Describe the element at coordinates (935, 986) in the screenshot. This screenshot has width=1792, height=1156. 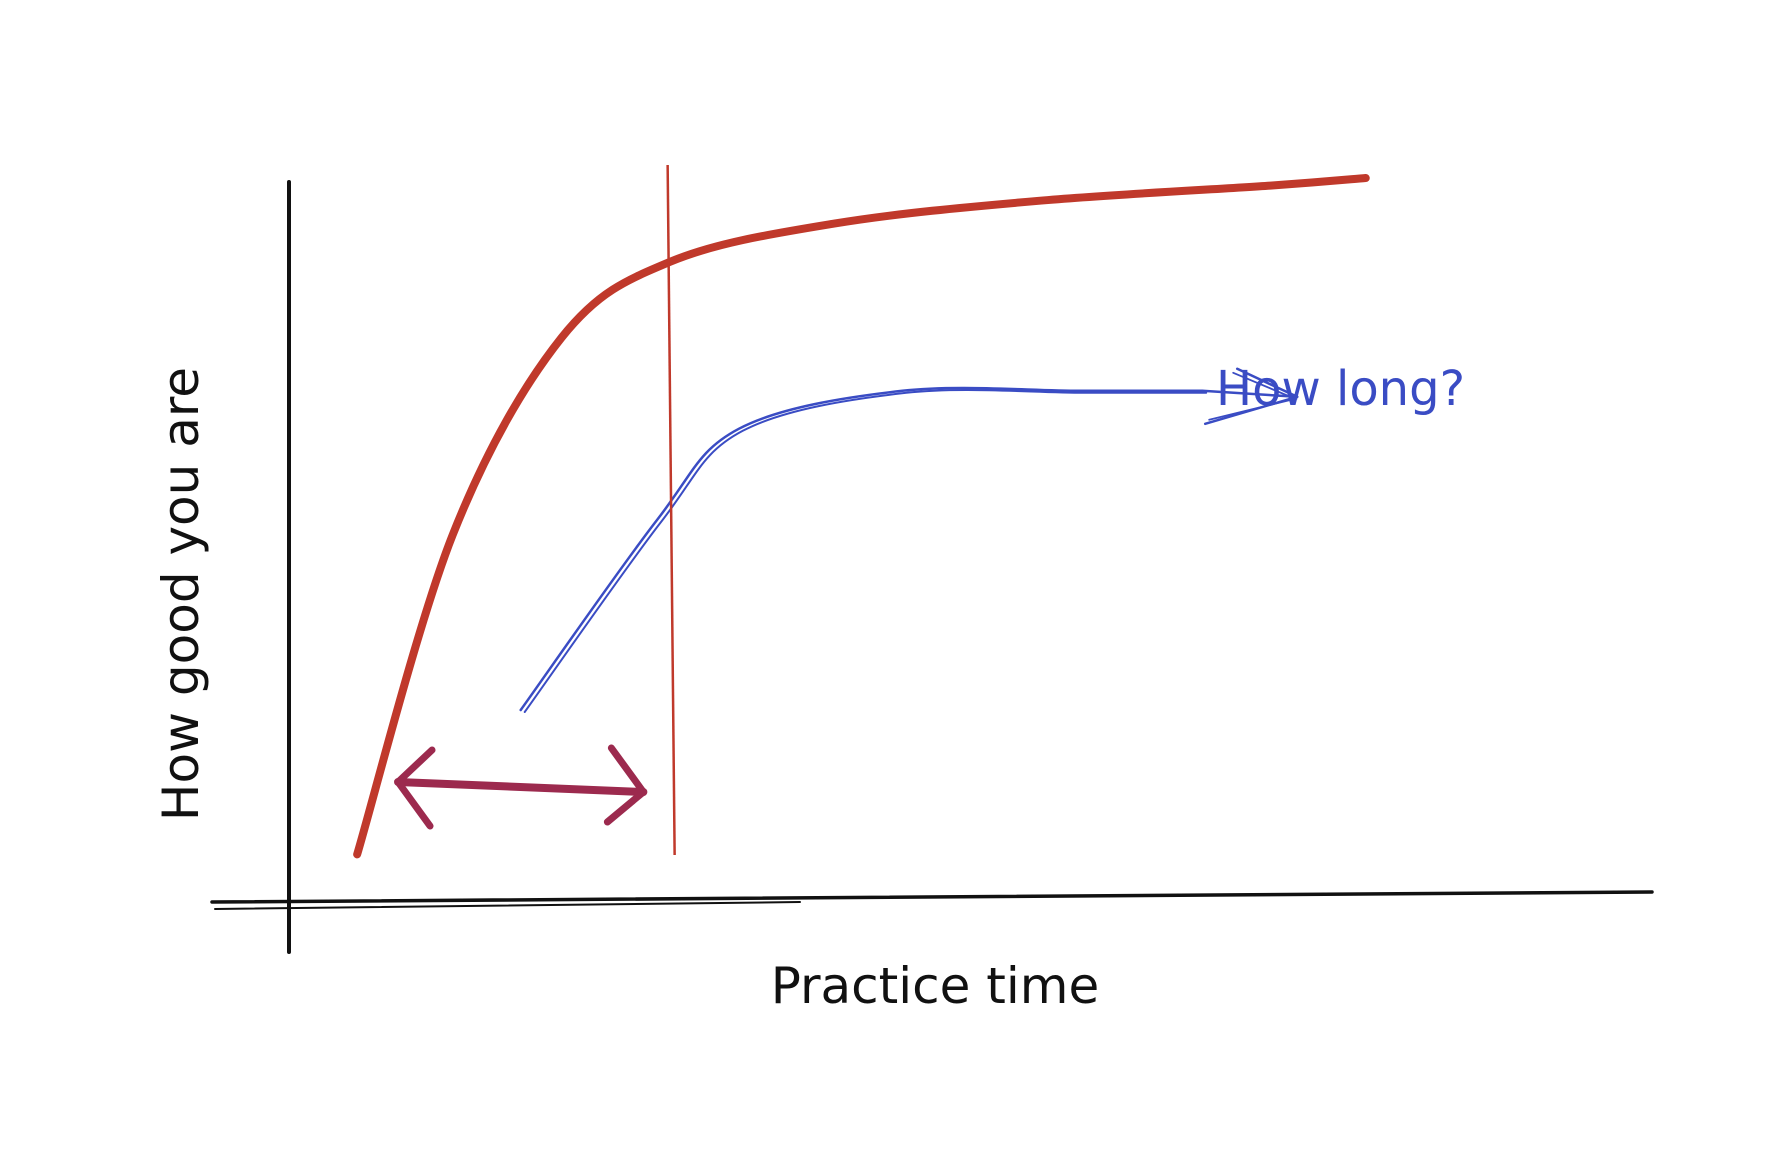
I see `x-axis-label: Practice time` at that location.